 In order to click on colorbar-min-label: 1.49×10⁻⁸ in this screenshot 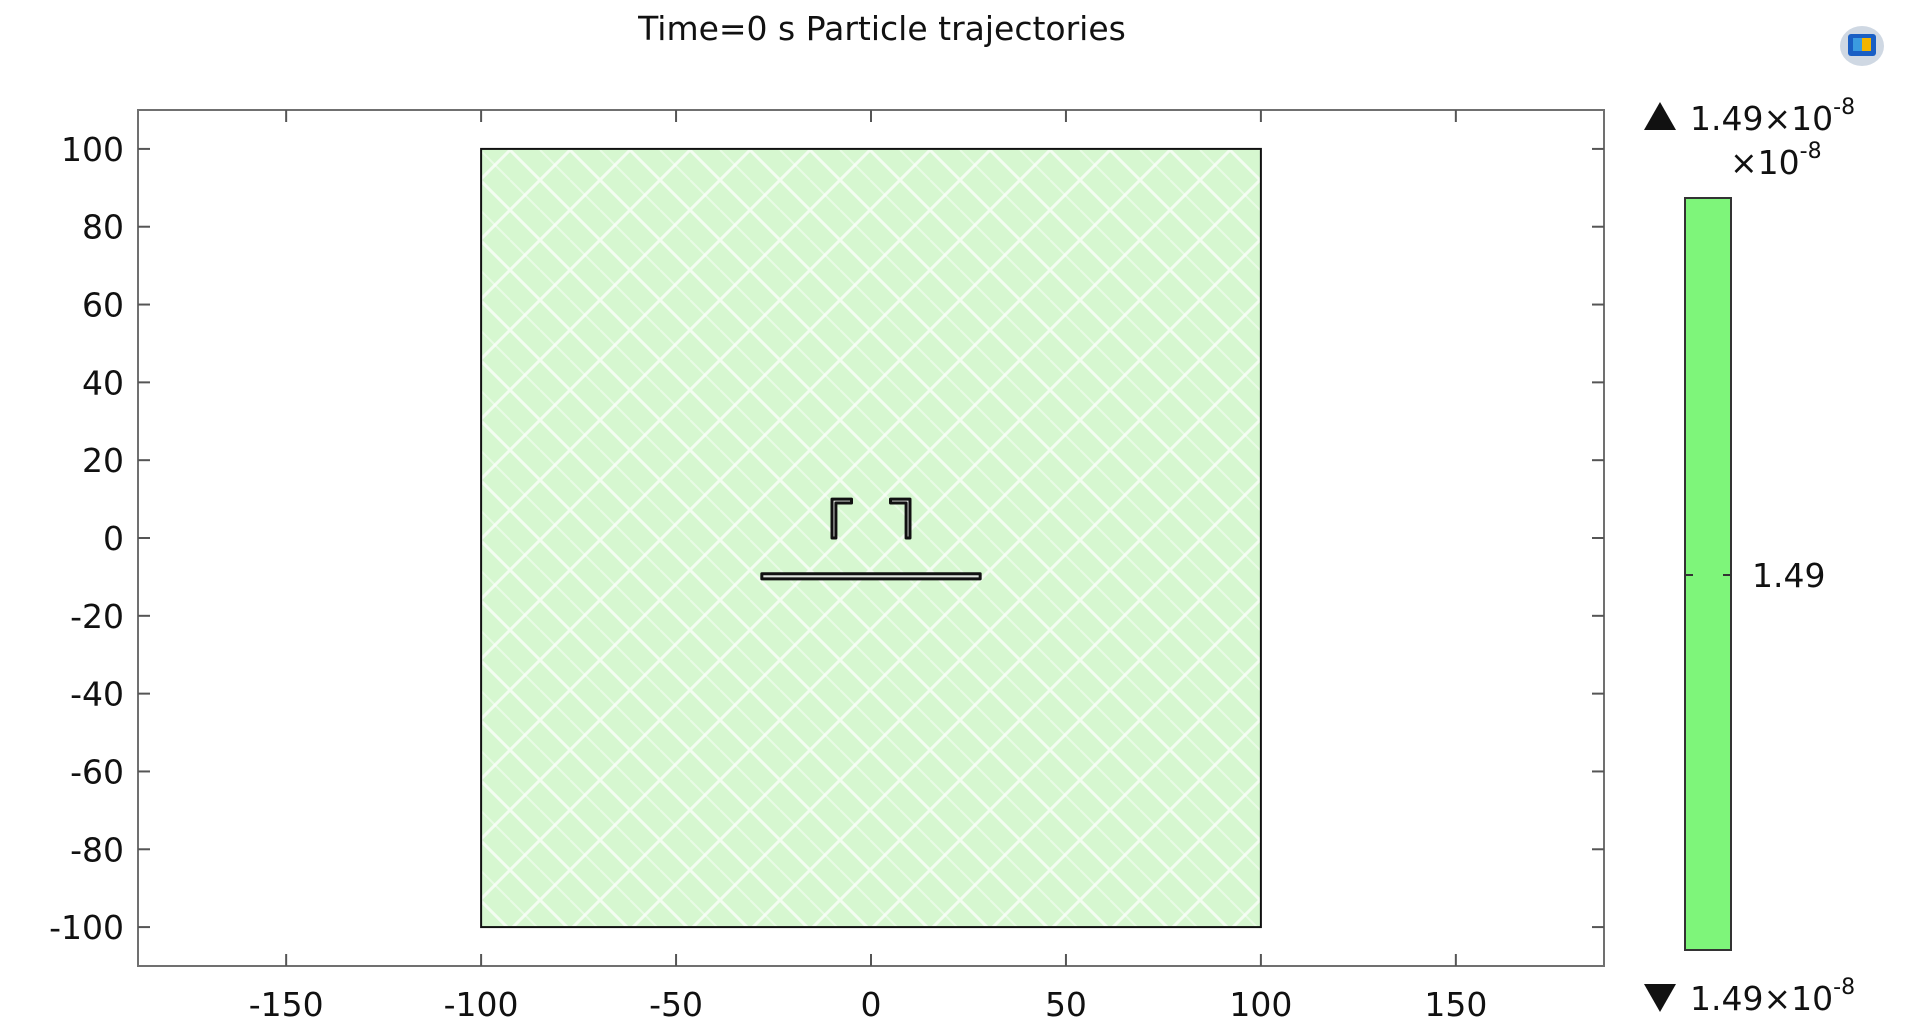, I will do `click(1772, 996)`.